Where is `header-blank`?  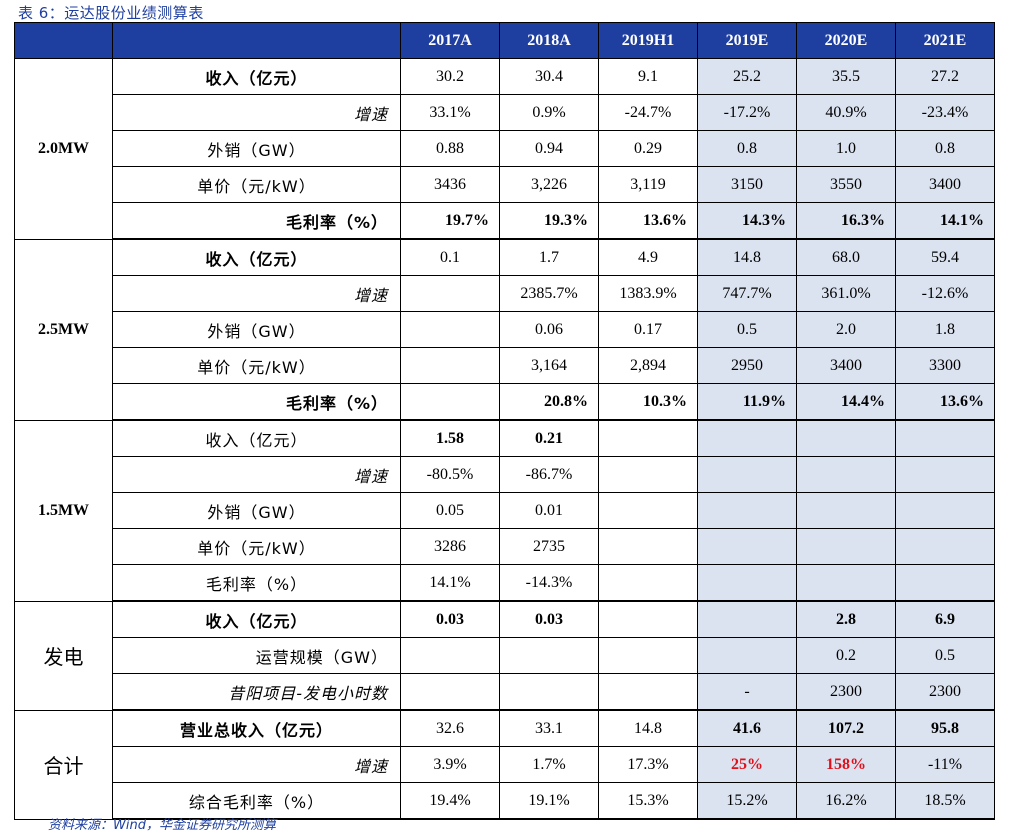
header-blank is located at coordinates (63, 40).